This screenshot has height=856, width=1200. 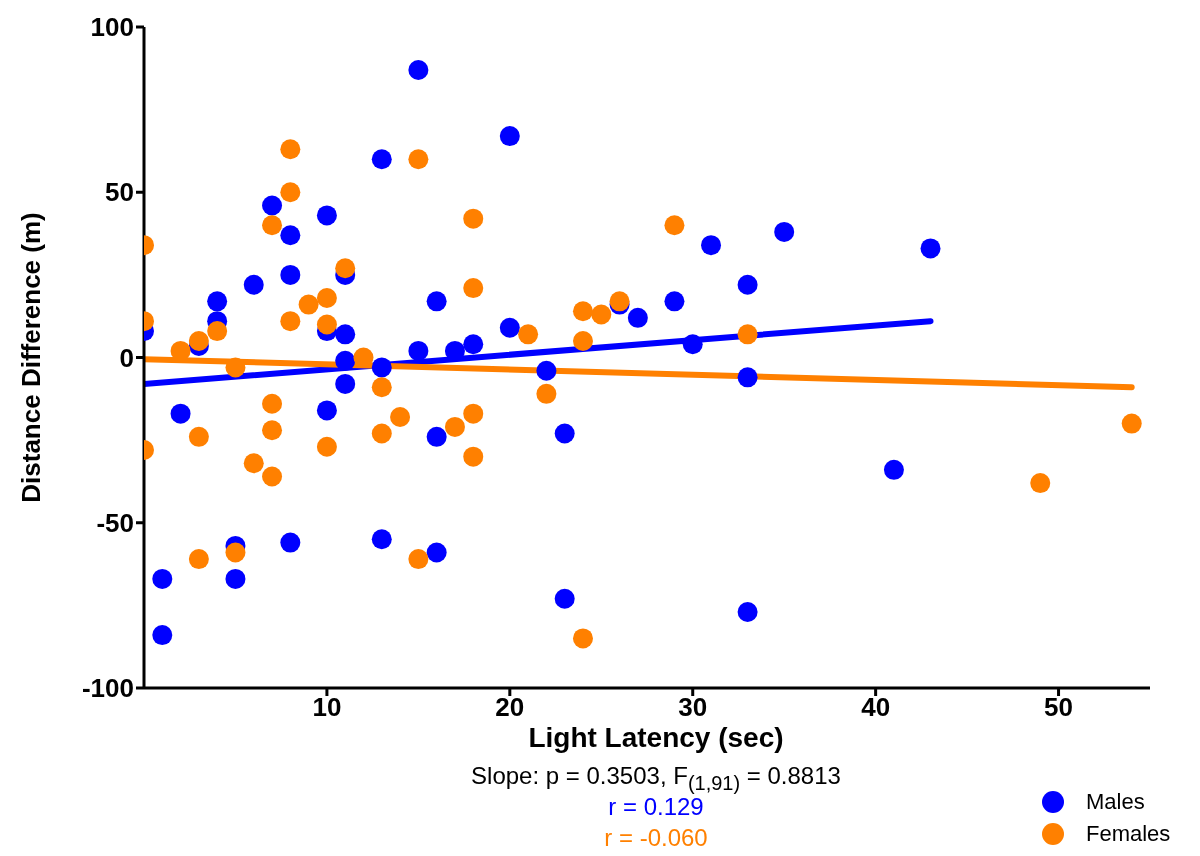 I want to click on text: r = 0.129, so click(x=656, y=806).